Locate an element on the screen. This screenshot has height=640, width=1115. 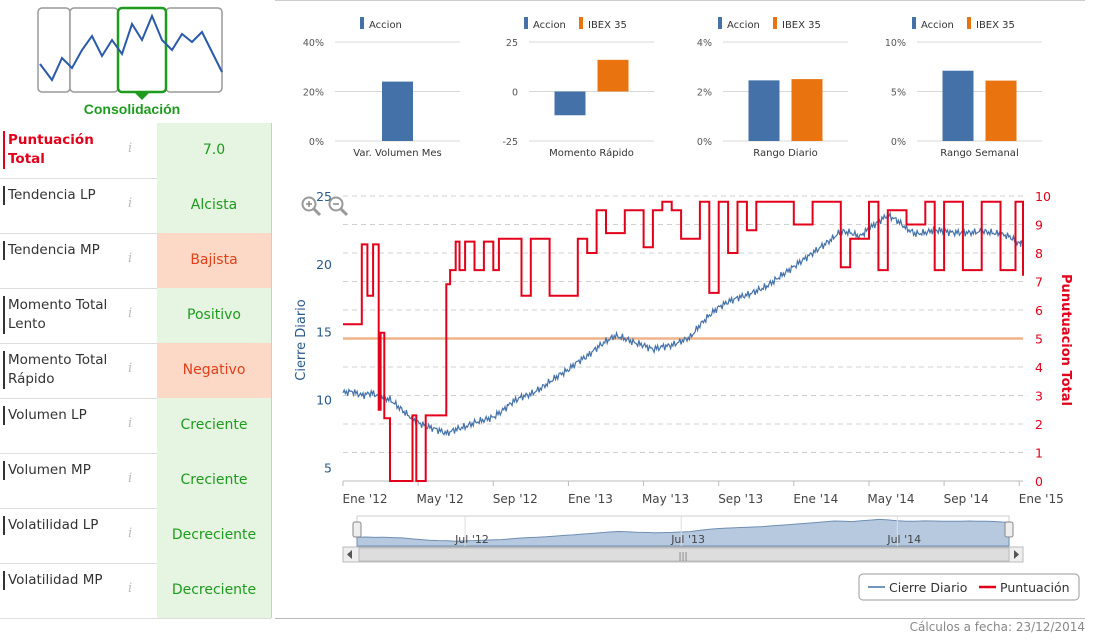
right-tick-label: 8 is located at coordinates (1039, 253).